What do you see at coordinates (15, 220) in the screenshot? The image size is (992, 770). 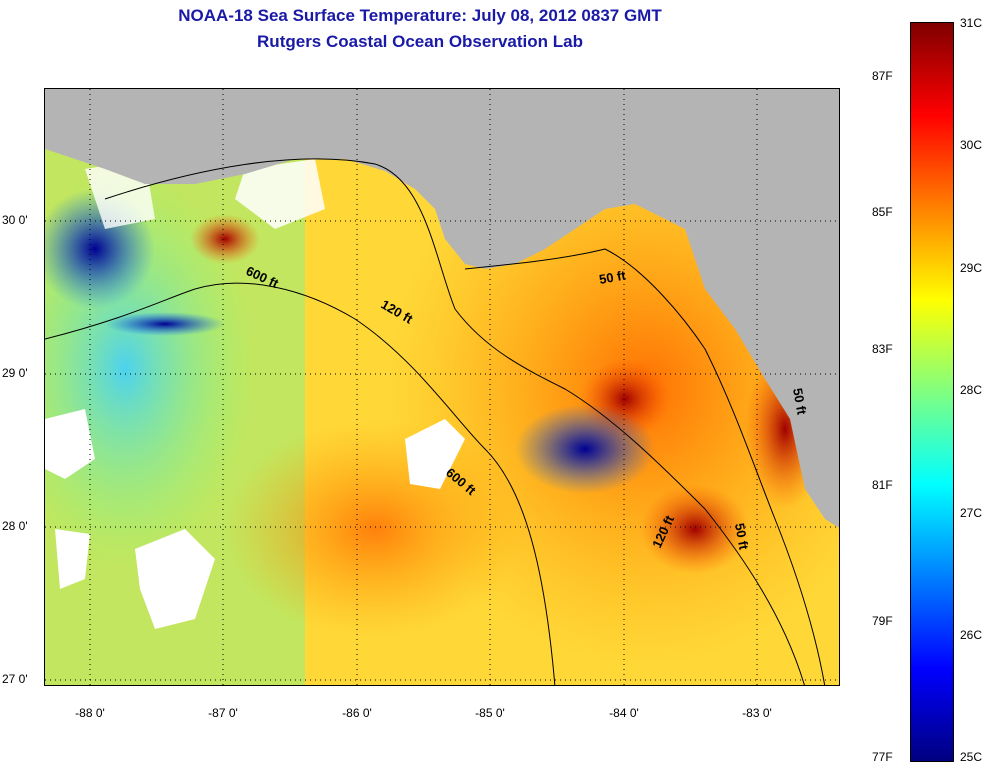 I see `lat-label-30: 30 0'` at bounding box center [15, 220].